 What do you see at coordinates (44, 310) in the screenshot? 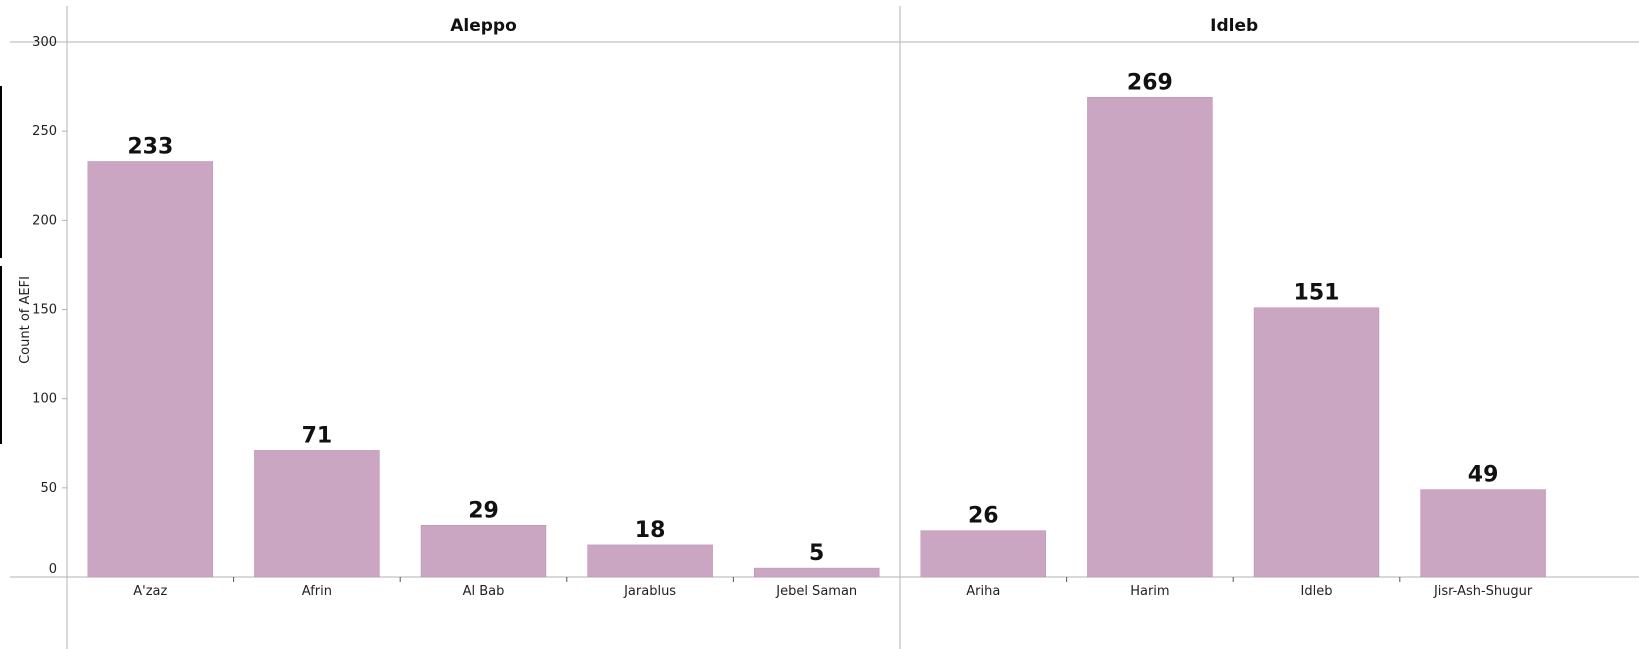
I see `y-tick-label: 150` at bounding box center [44, 310].